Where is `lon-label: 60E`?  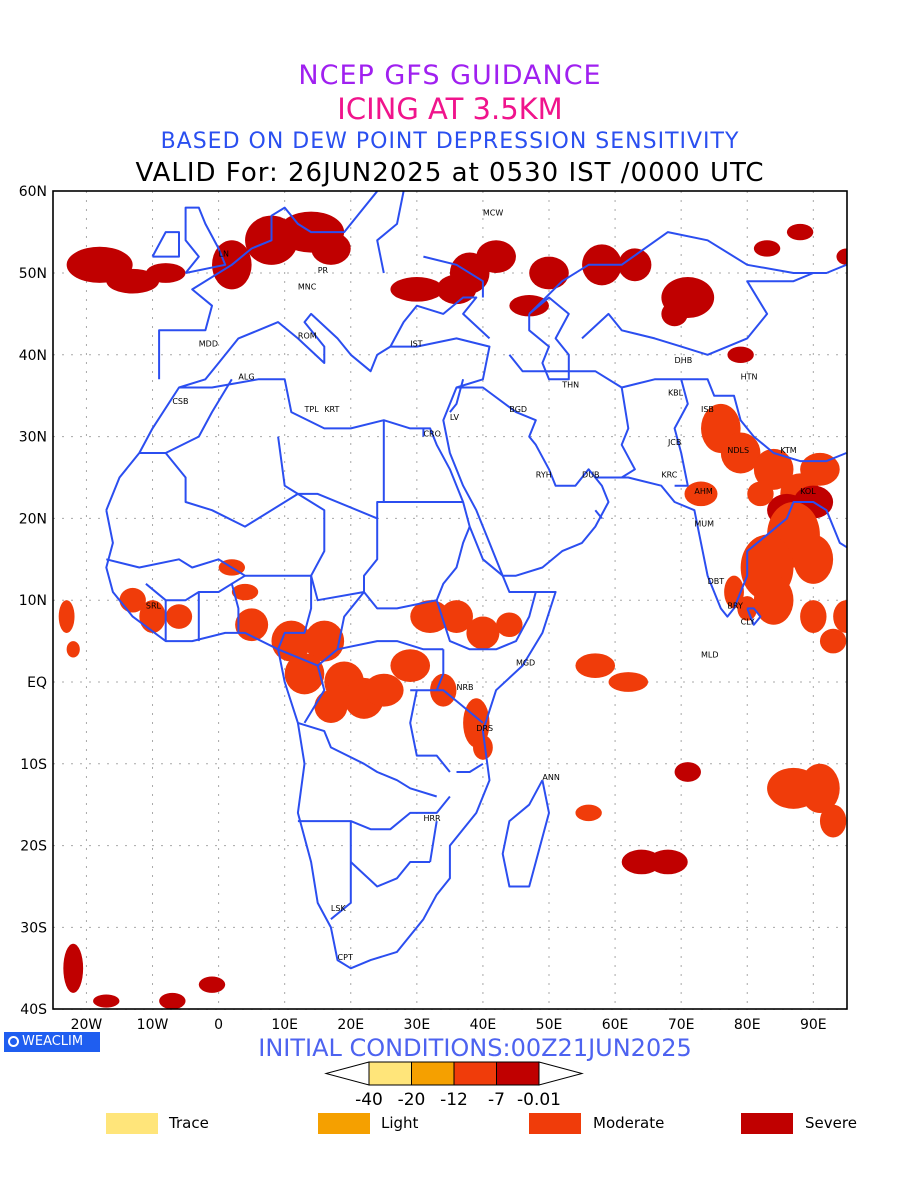
lon-label: 60E is located at coordinates (615, 1025).